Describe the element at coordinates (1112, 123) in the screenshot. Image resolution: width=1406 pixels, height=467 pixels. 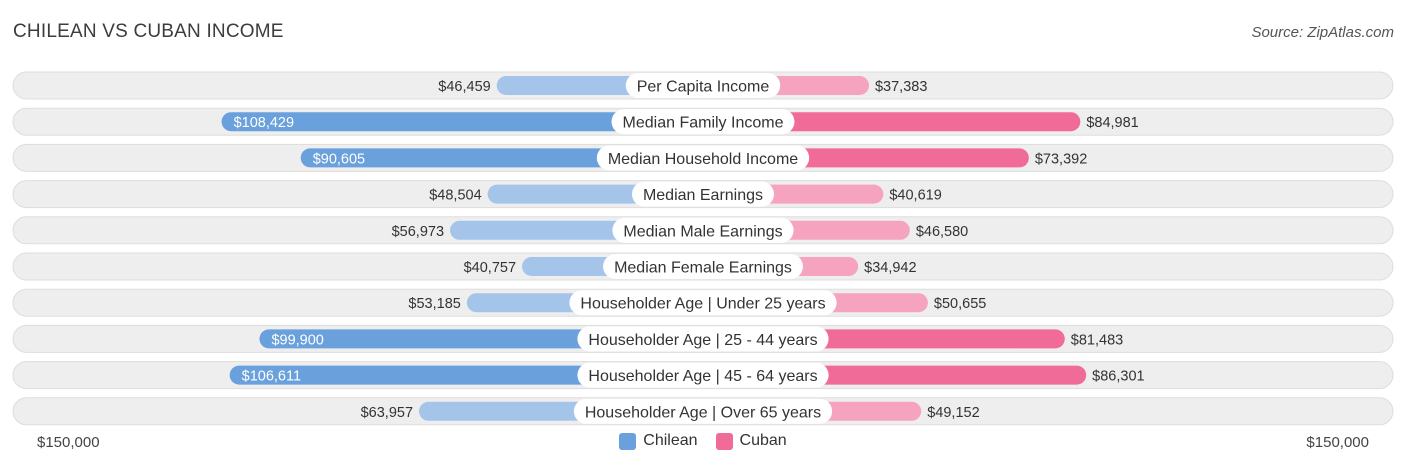
I see `value-label-cuban: $84,981` at that location.